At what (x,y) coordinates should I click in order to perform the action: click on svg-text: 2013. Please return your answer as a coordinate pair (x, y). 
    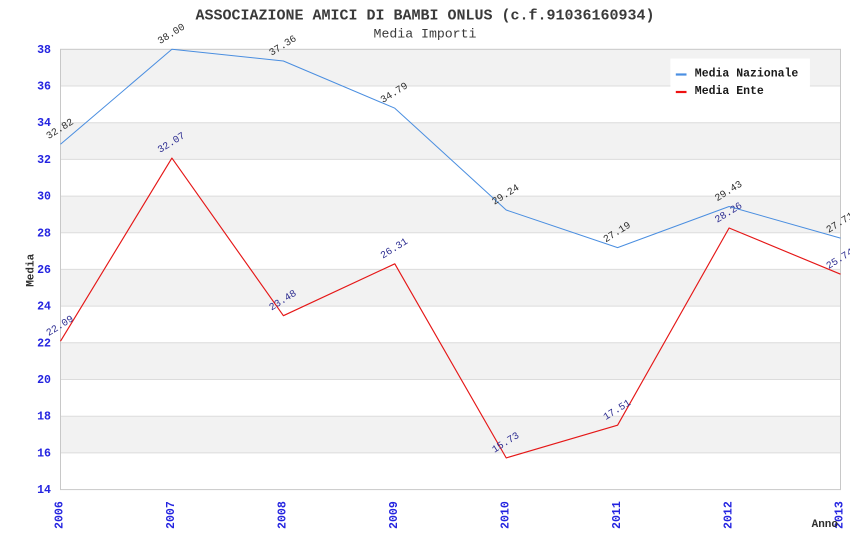
    Looking at the image, I should click on (840, 515).